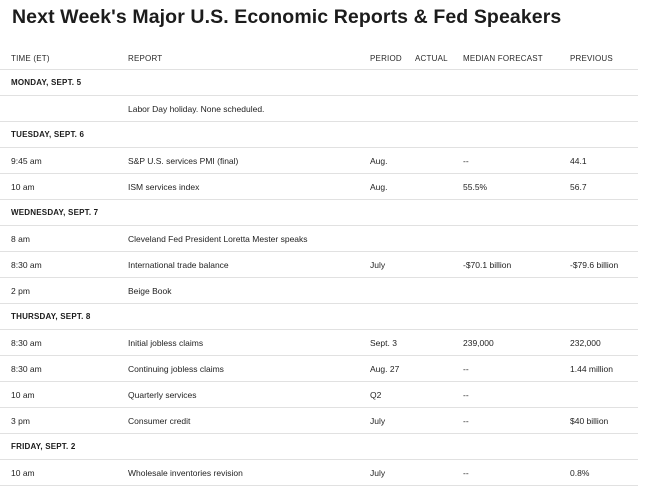  I want to click on table-row: 3 pm Consumer credit July -- $40 billion, so click(319, 421).